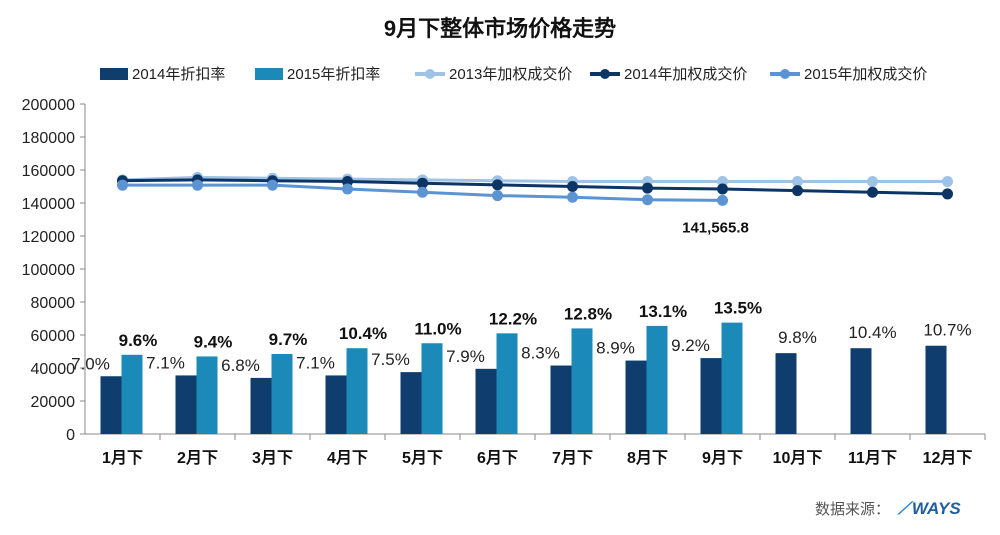 This screenshot has width=1000, height=535. Describe the element at coordinates (53, 303) in the screenshot. I see `y-tick-label: 80000` at that location.